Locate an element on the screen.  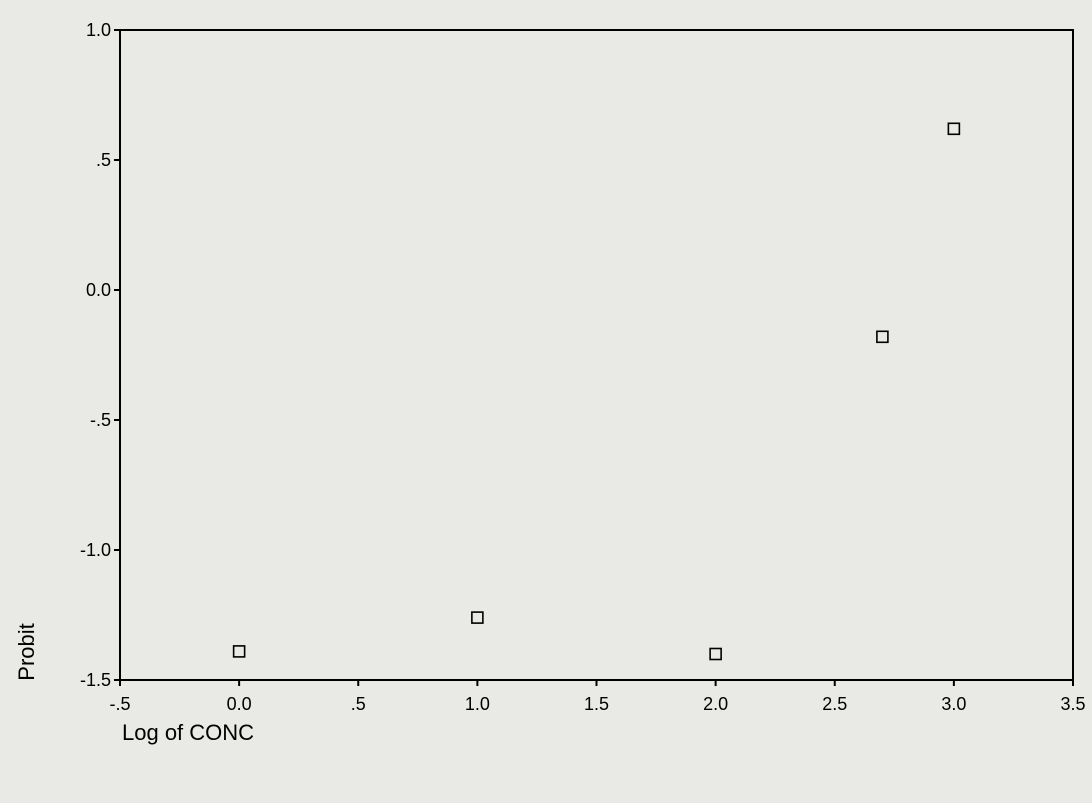
y-tick-label: -.5 is located at coordinates (100, 420).